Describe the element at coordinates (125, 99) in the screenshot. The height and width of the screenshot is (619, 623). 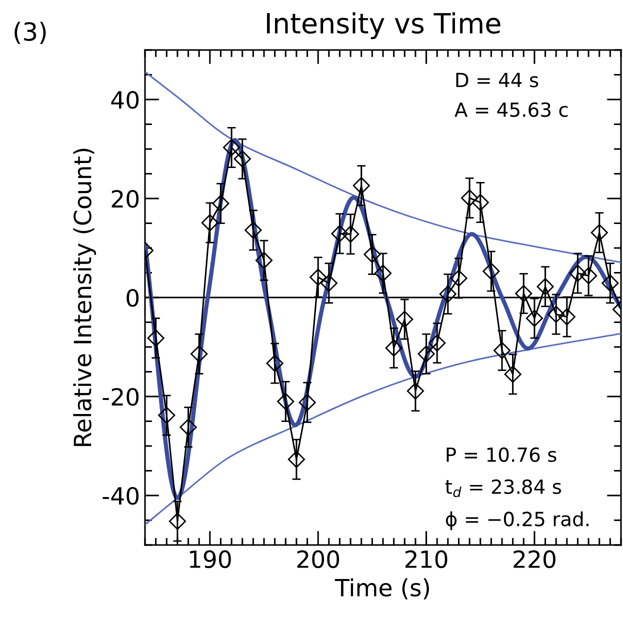
I see `y-tick-label: 40` at that location.